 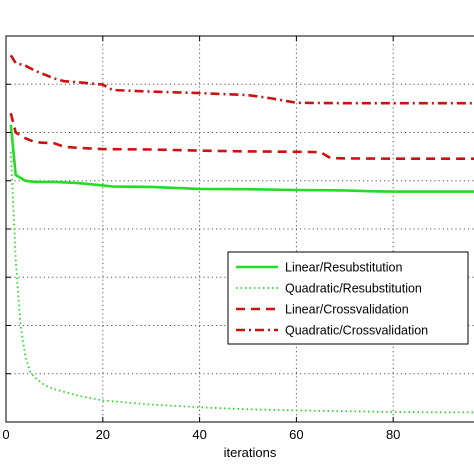 What do you see at coordinates (296, 434) in the screenshot?
I see `x-tick-label: 60` at bounding box center [296, 434].